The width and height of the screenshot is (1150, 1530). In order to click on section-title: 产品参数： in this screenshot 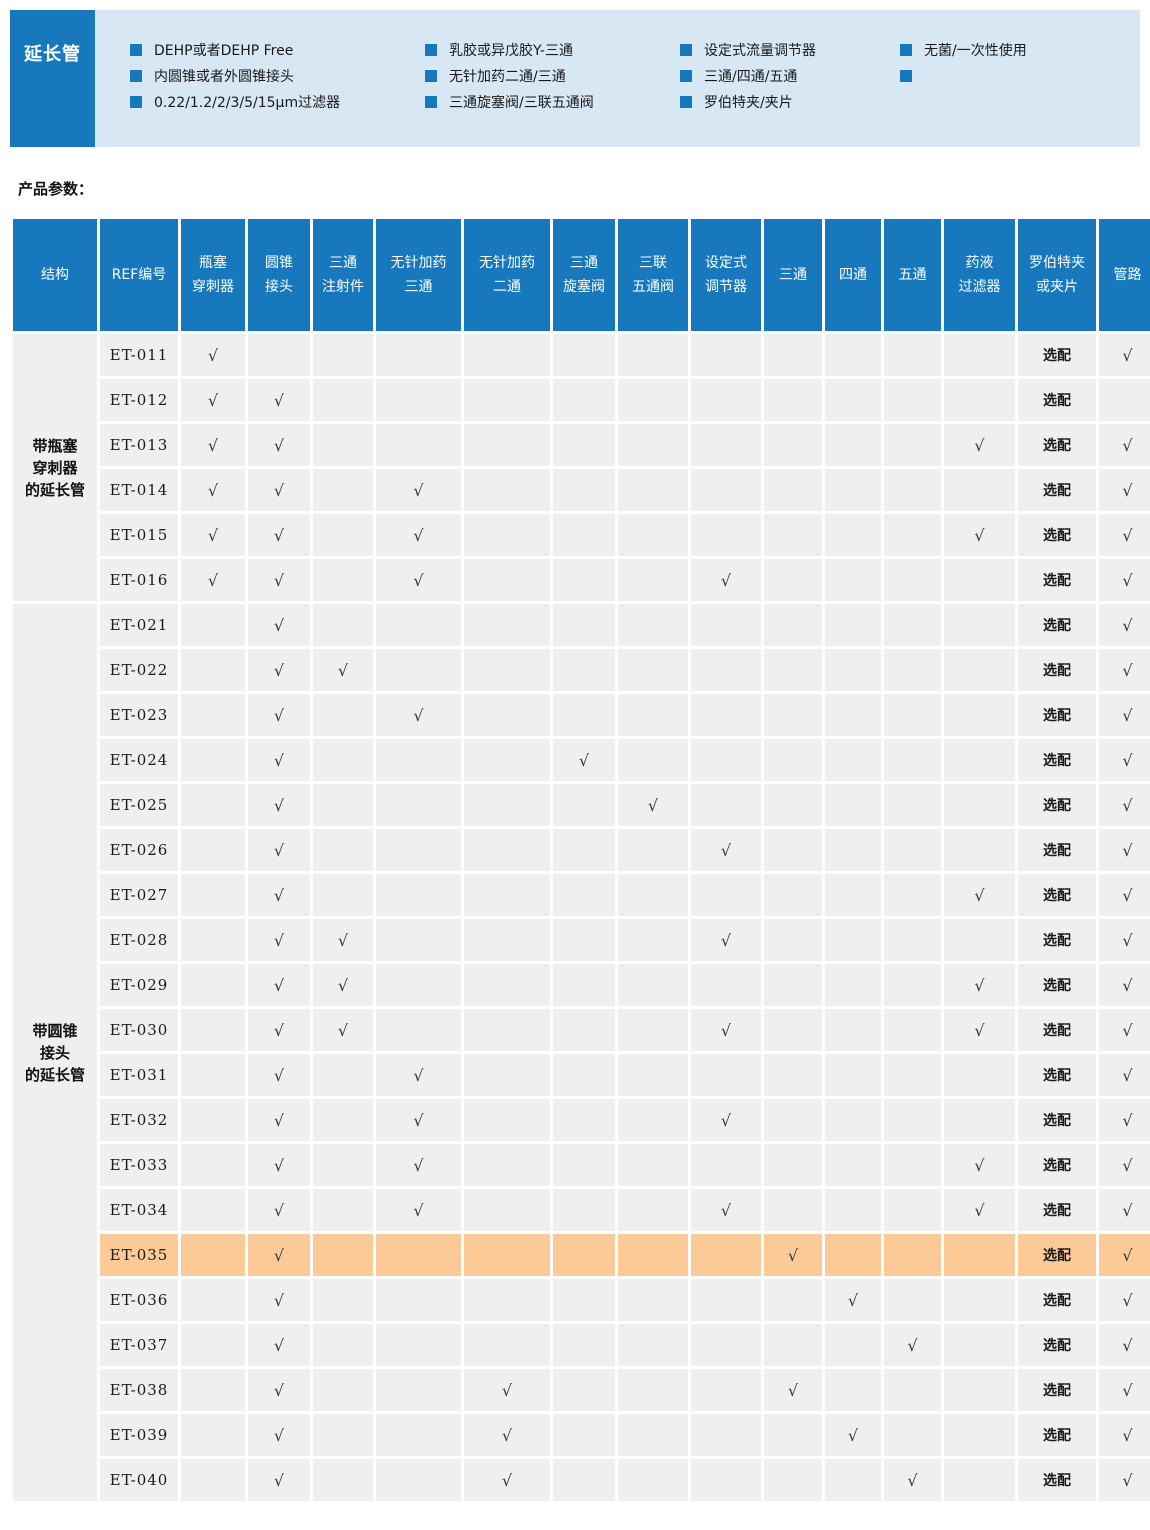, I will do `click(56, 189)`.